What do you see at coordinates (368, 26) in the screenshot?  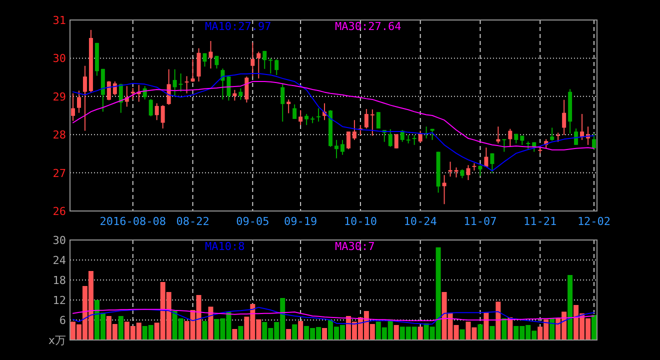 I see `text: MA30:27.64` at bounding box center [368, 26].